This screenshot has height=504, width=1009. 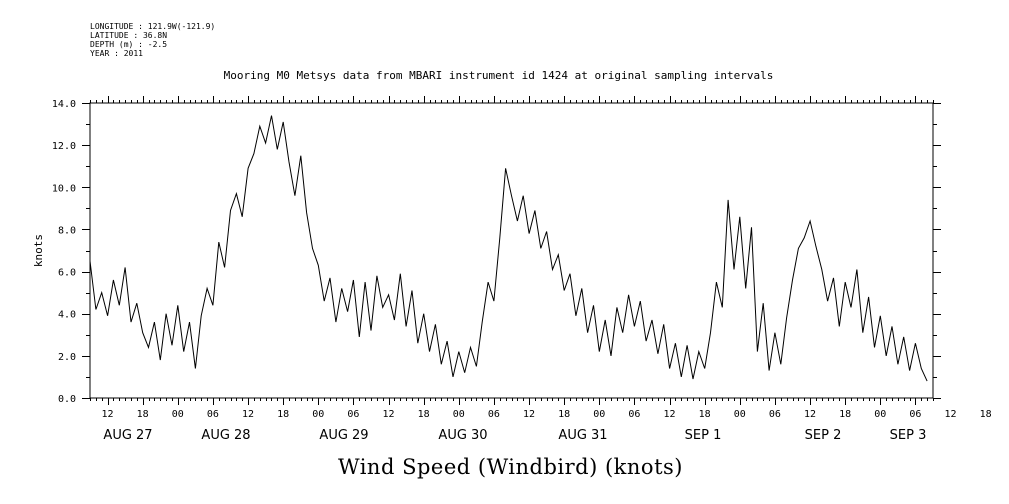 What do you see at coordinates (67, 230) in the screenshot?
I see `y-tick-label: 8.0` at bounding box center [67, 230].